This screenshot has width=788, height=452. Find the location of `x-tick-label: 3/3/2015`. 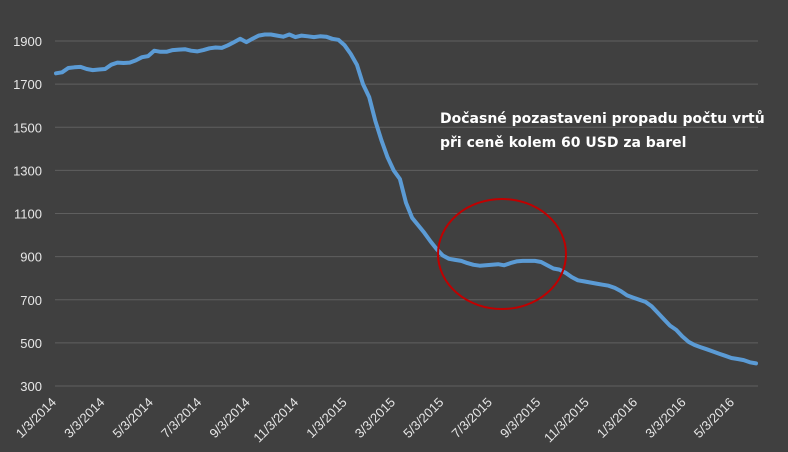

x-tick-label: 3/3/2015 is located at coordinates (375, 418).